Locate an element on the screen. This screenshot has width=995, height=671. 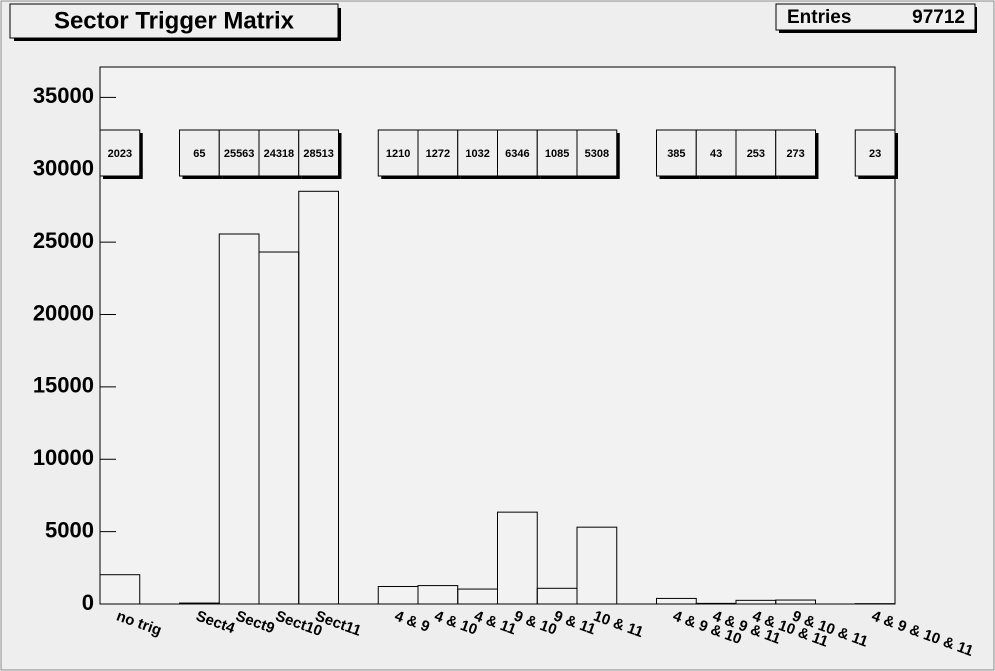
y-tick-label: 25000 is located at coordinates (63, 240).